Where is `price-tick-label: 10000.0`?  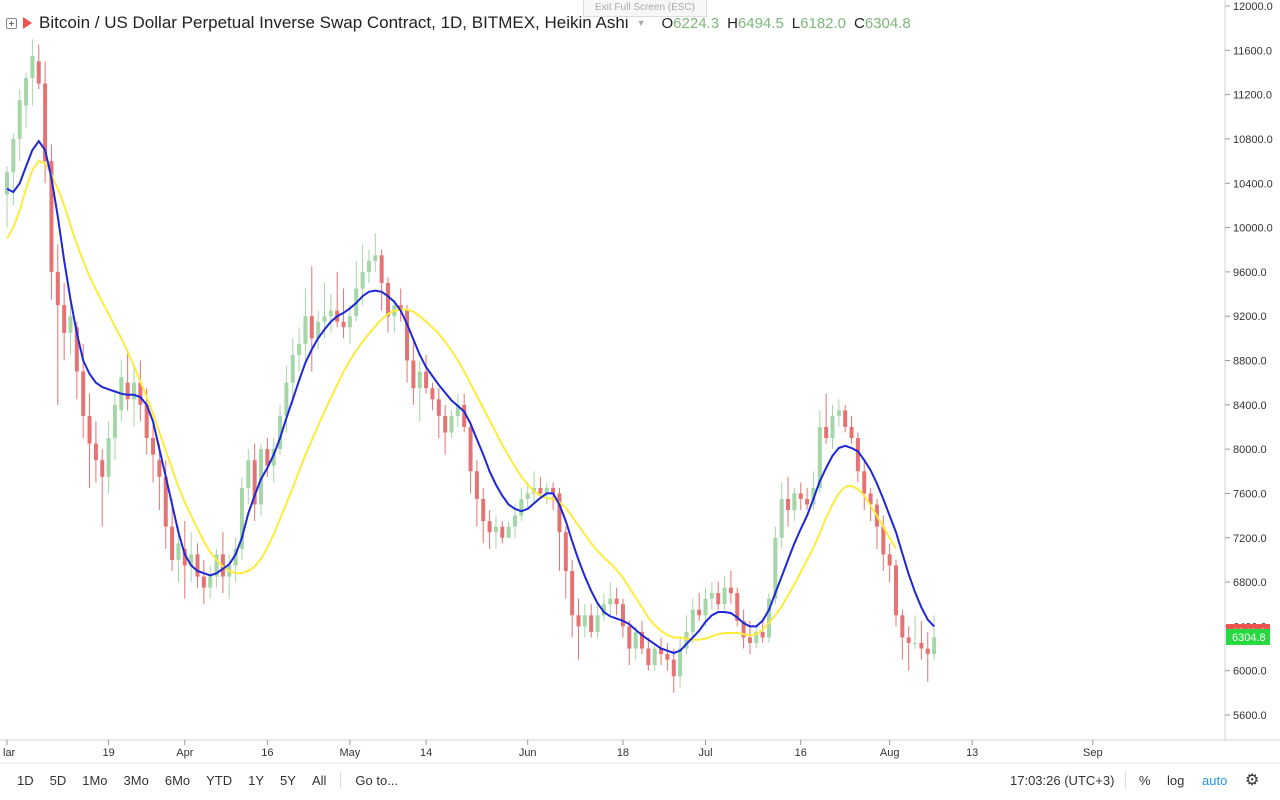
price-tick-label: 10000.0 is located at coordinates (1253, 229).